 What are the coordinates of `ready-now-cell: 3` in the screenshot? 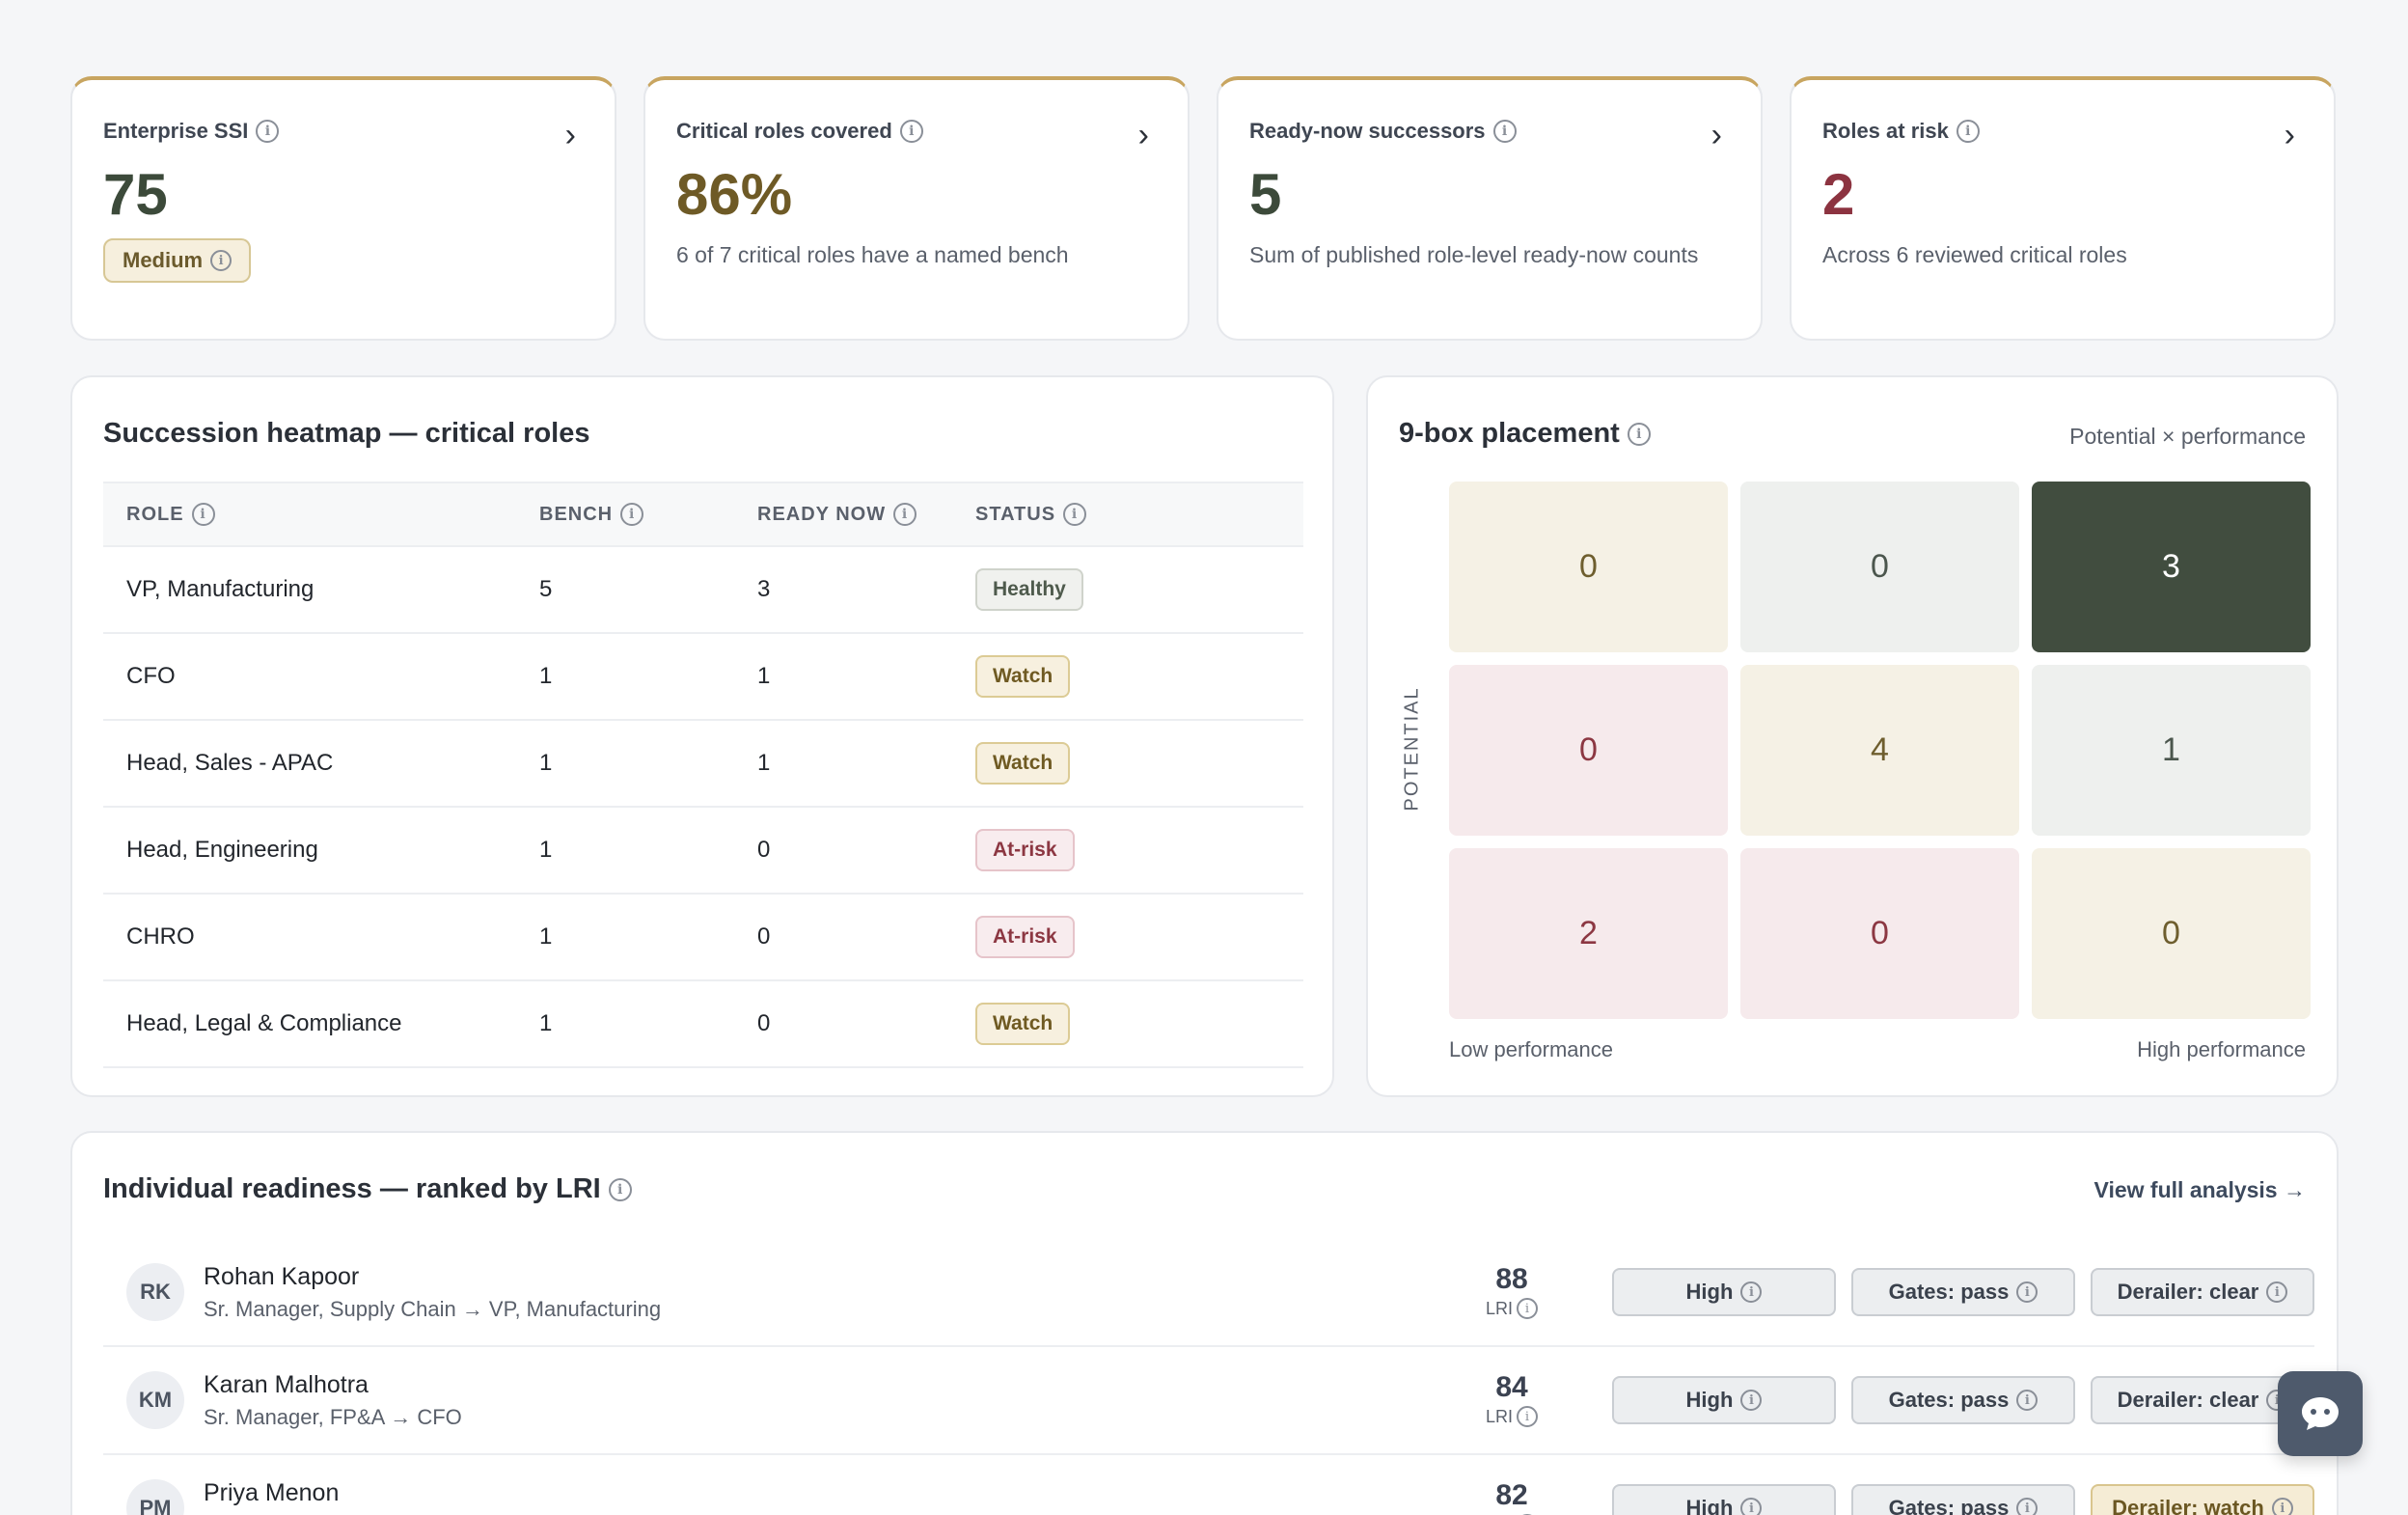 It's located at (764, 589).